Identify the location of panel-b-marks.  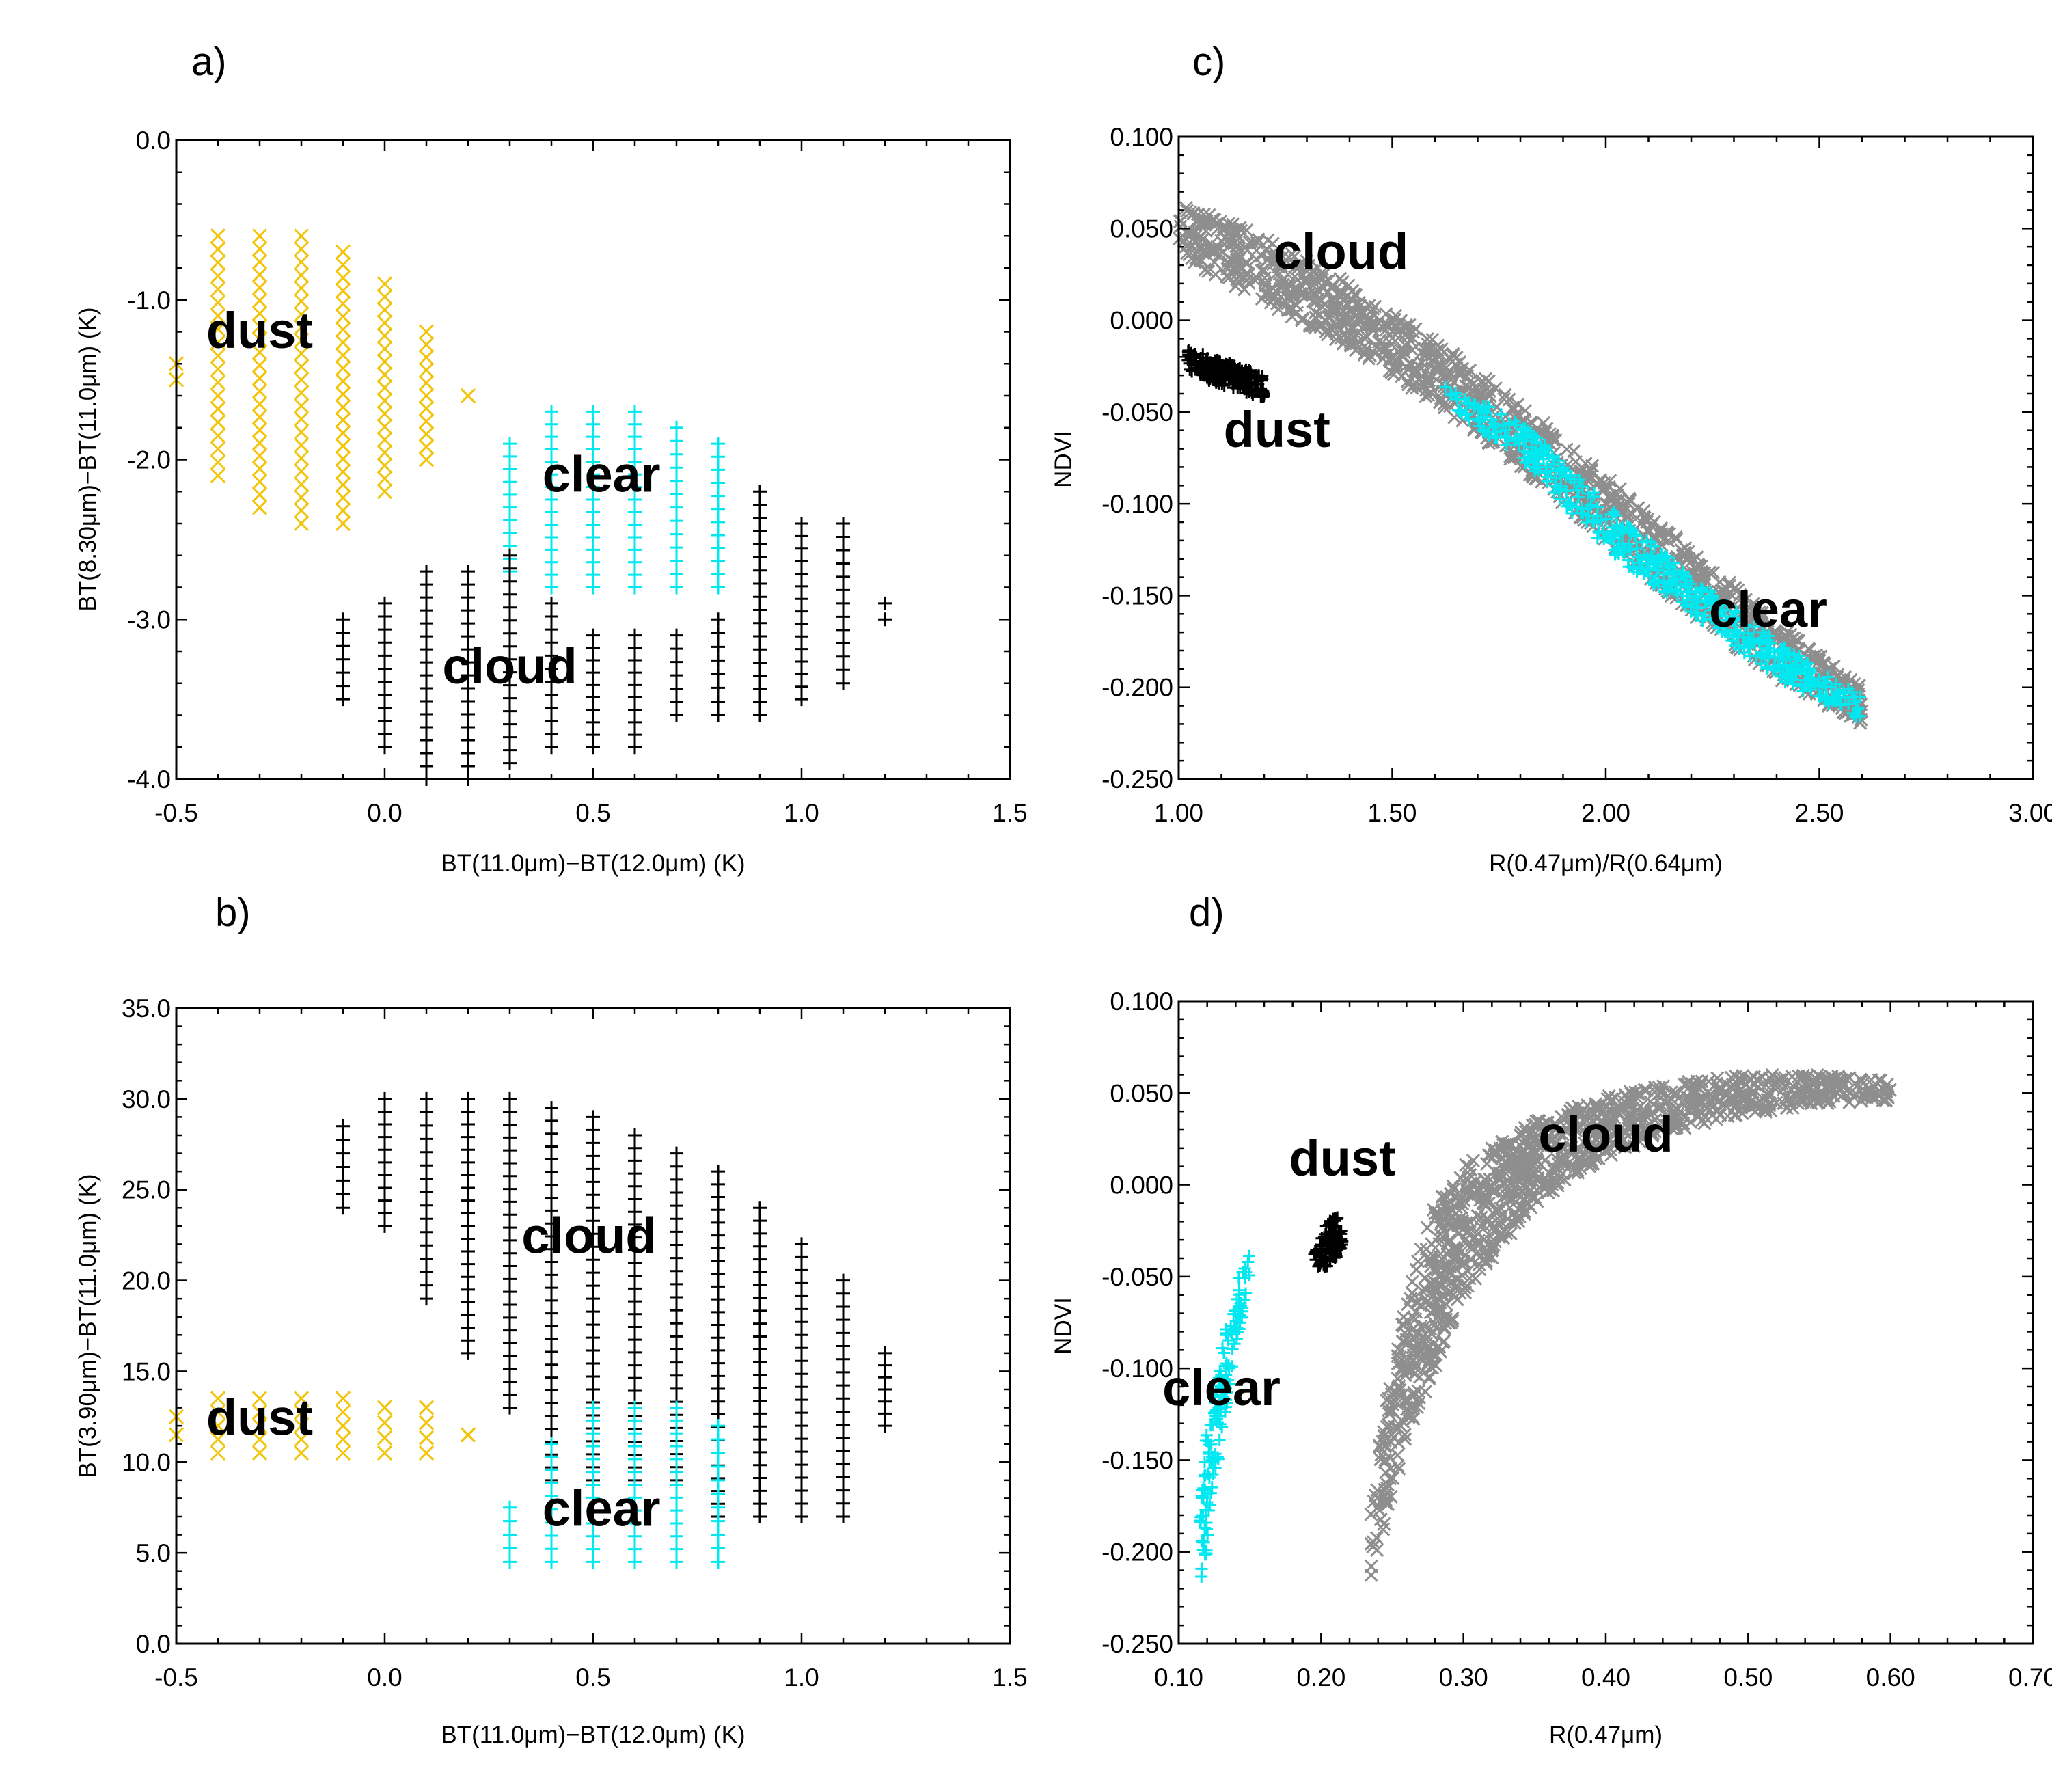
(530, 1330).